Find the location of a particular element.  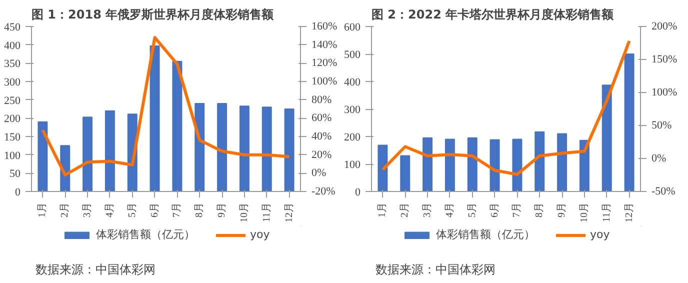

y2-tick-label: 40% is located at coordinates (322, 136).